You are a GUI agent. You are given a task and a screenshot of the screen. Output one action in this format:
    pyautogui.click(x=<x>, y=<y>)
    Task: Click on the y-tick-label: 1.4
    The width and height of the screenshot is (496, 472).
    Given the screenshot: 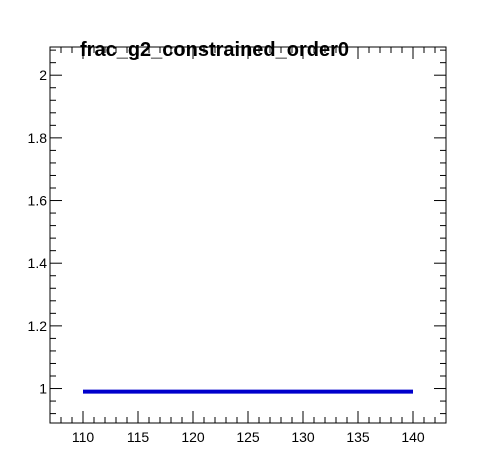 What is the action you would take?
    pyautogui.click(x=38, y=263)
    